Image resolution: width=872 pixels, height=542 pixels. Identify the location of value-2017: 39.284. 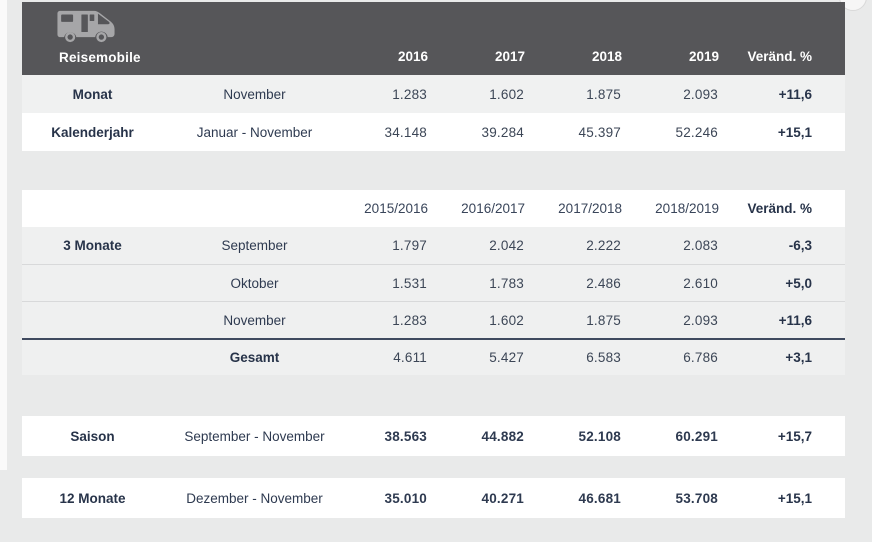
(502, 132).